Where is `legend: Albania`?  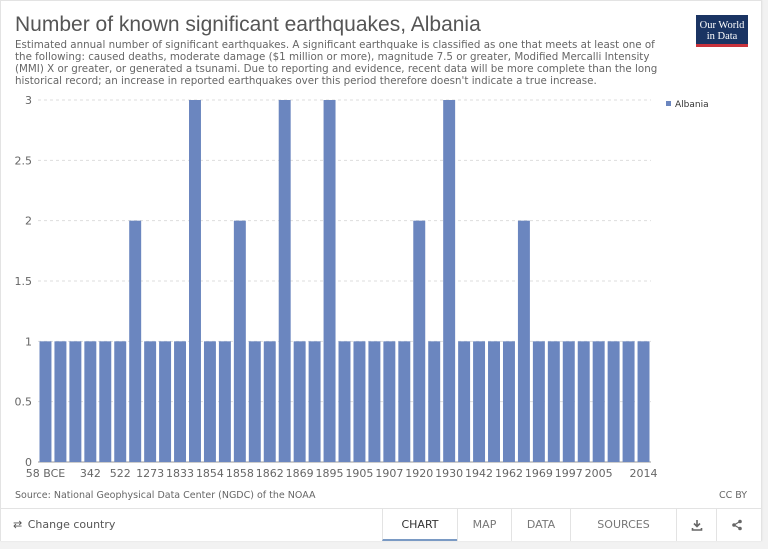
legend: Albania is located at coordinates (687, 105).